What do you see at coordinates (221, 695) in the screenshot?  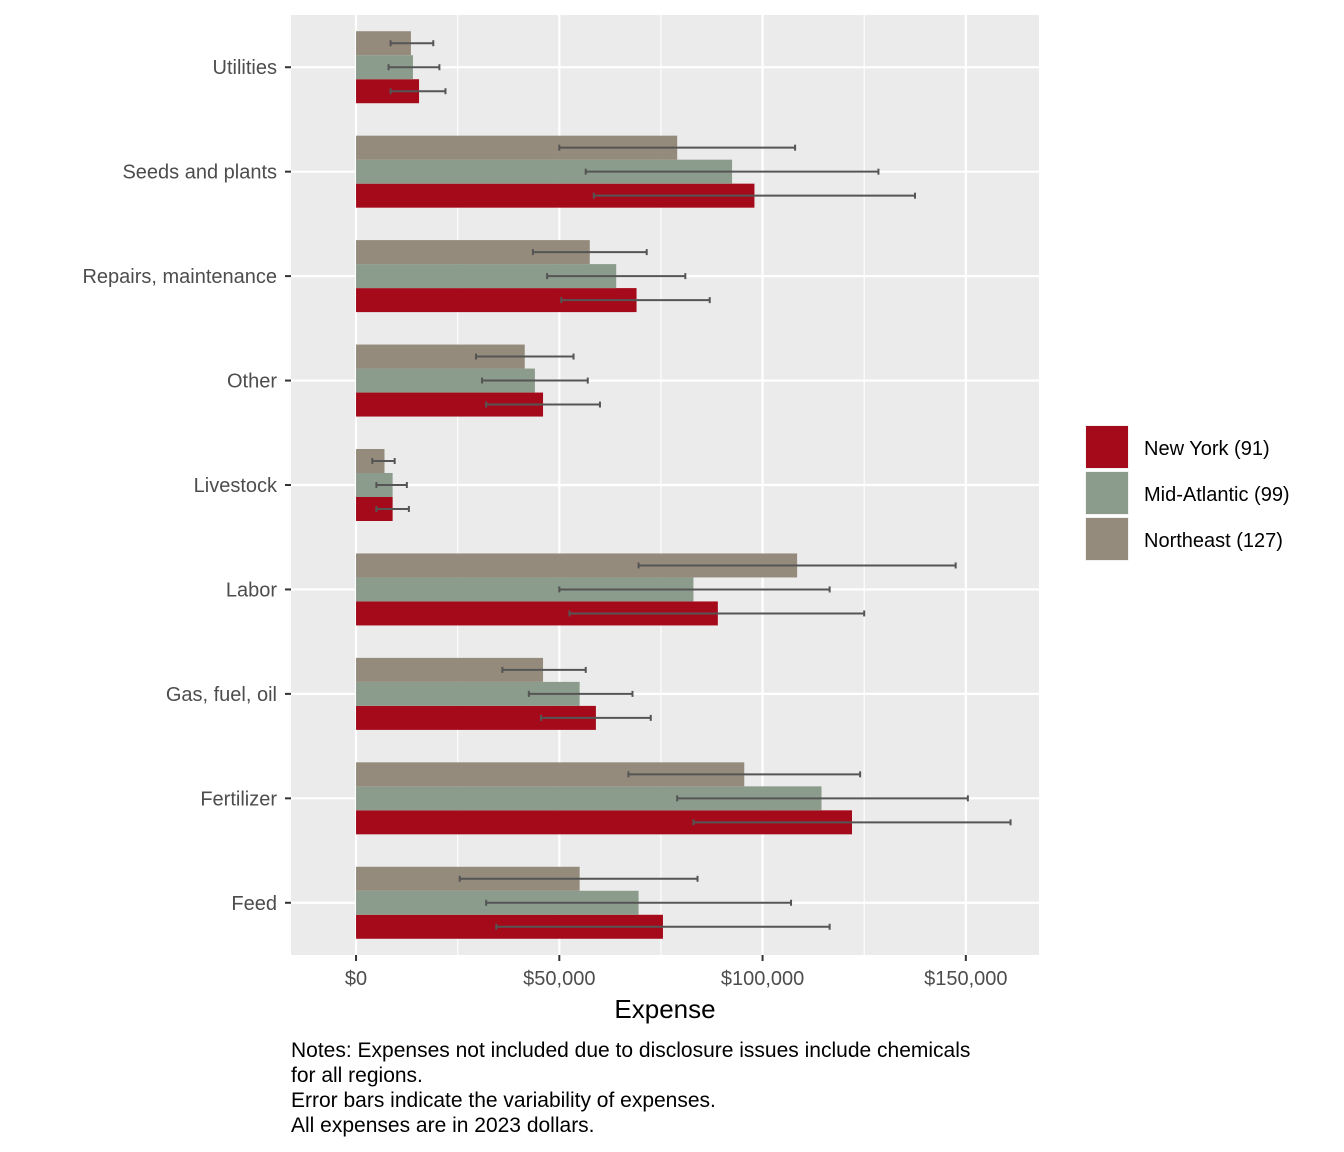 I see `y-tick-label: Gas, fuel, oil` at bounding box center [221, 695].